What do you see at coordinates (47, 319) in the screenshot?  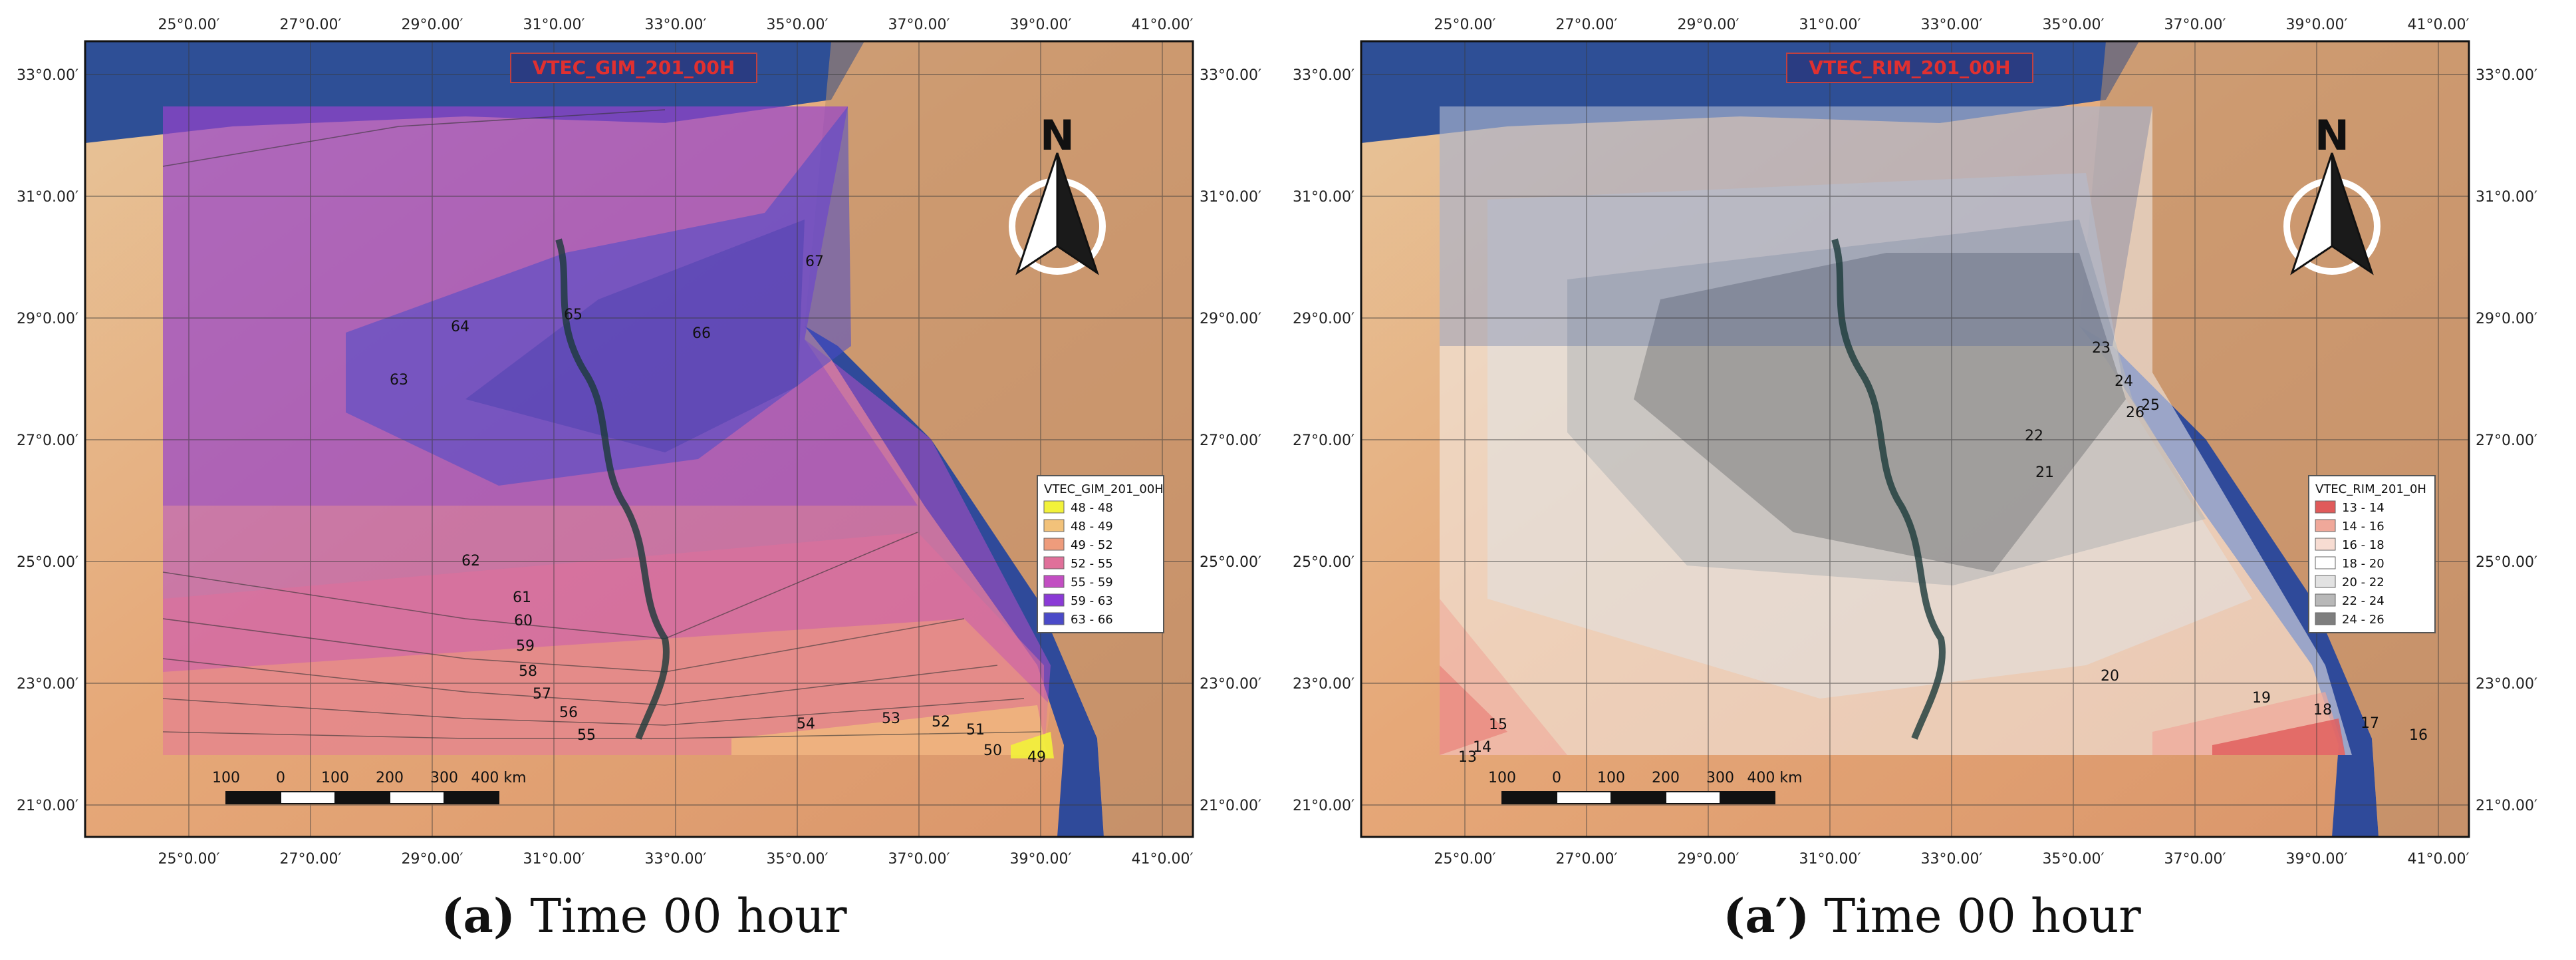 I see `lat-tick-label-left: 29°0.00′` at bounding box center [47, 319].